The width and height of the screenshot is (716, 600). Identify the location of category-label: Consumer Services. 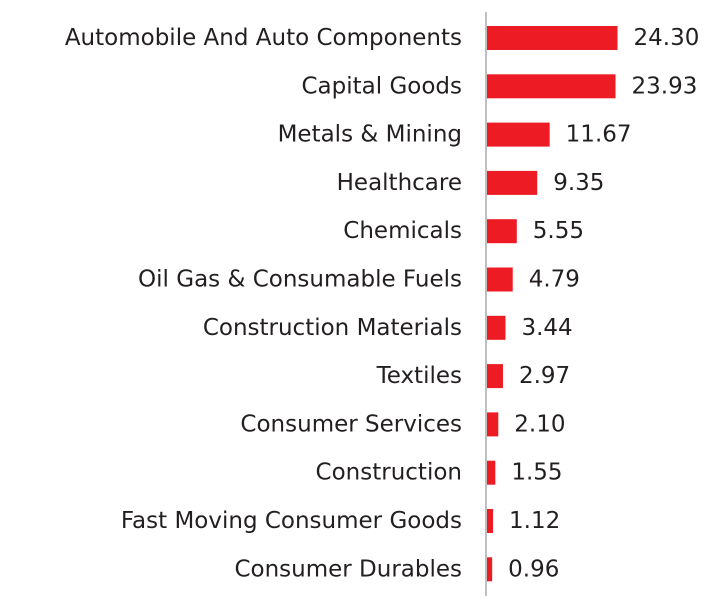
(351, 424).